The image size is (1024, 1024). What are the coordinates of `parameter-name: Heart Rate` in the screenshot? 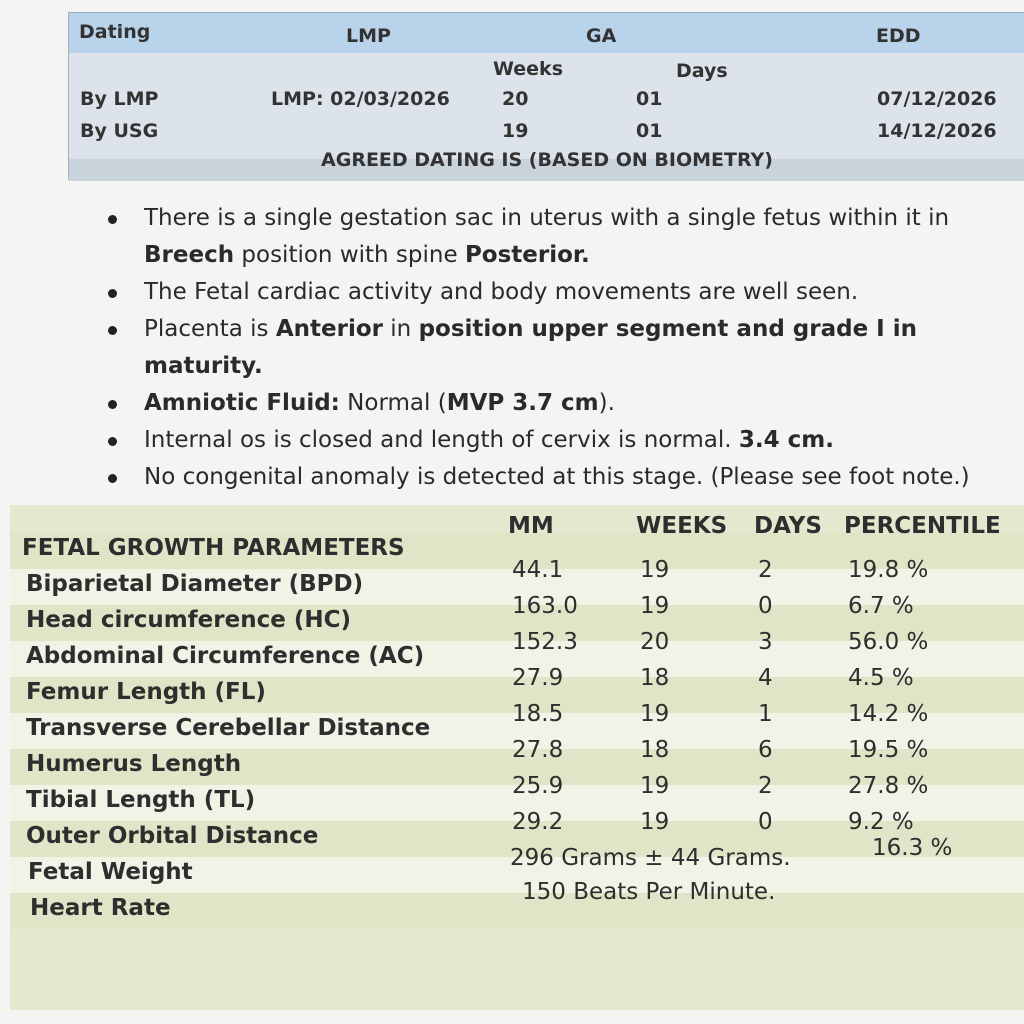 It's located at (100, 908).